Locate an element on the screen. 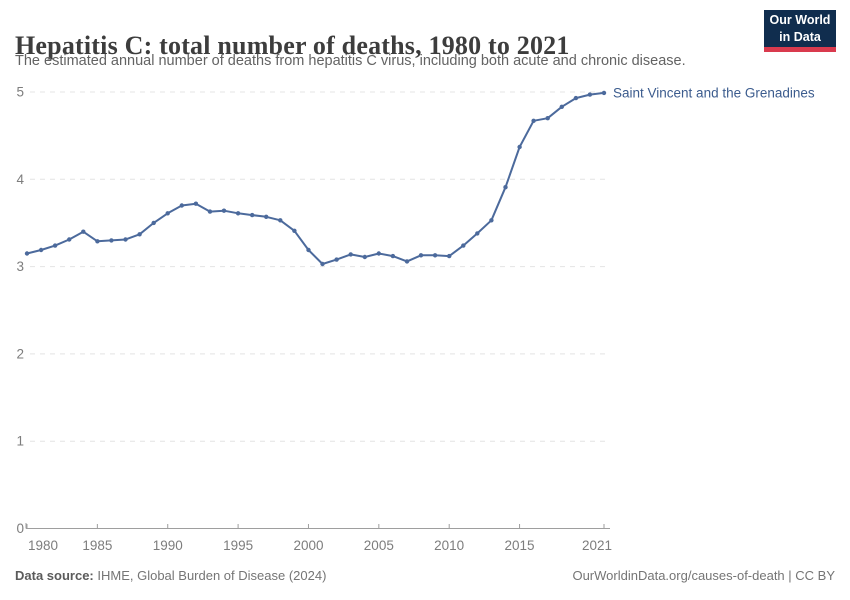 The height and width of the screenshot is (600, 850). y-tick-label: 0 is located at coordinates (20, 528).